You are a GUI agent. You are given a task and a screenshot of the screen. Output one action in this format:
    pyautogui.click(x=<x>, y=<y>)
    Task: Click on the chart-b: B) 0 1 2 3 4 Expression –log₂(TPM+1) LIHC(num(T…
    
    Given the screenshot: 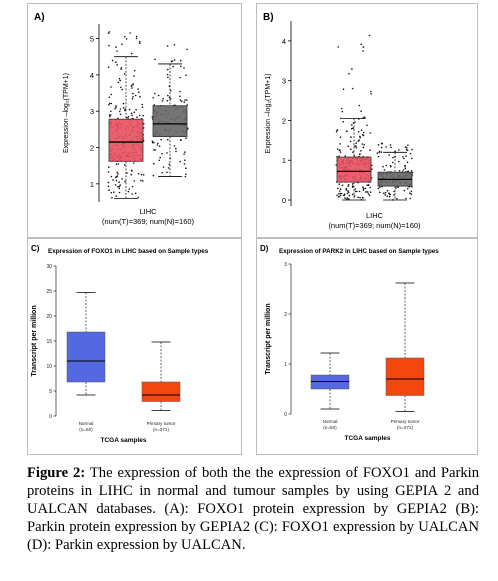 What is the action you would take?
    pyautogui.click(x=342, y=121)
    